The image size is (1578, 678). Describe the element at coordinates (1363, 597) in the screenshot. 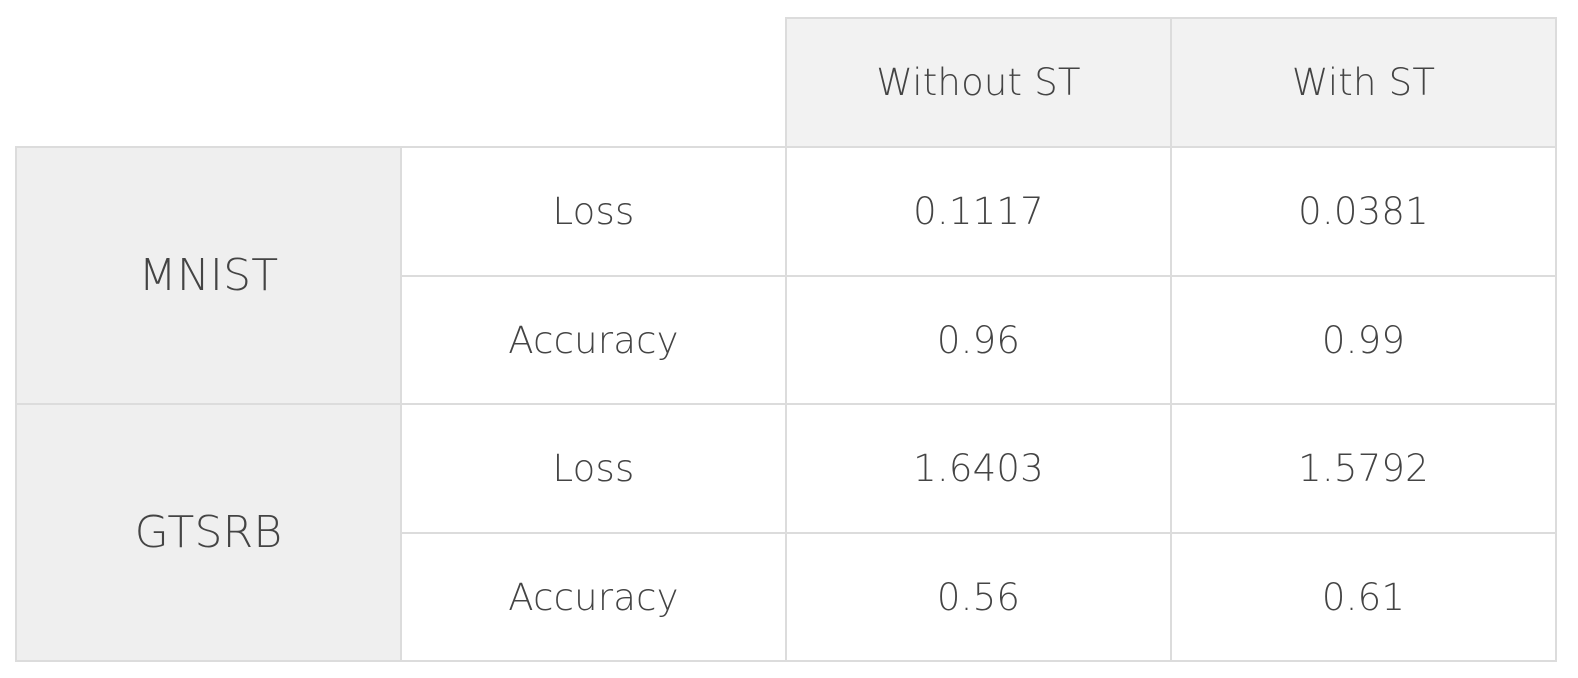

I see `table-cell: 0.61` at that location.